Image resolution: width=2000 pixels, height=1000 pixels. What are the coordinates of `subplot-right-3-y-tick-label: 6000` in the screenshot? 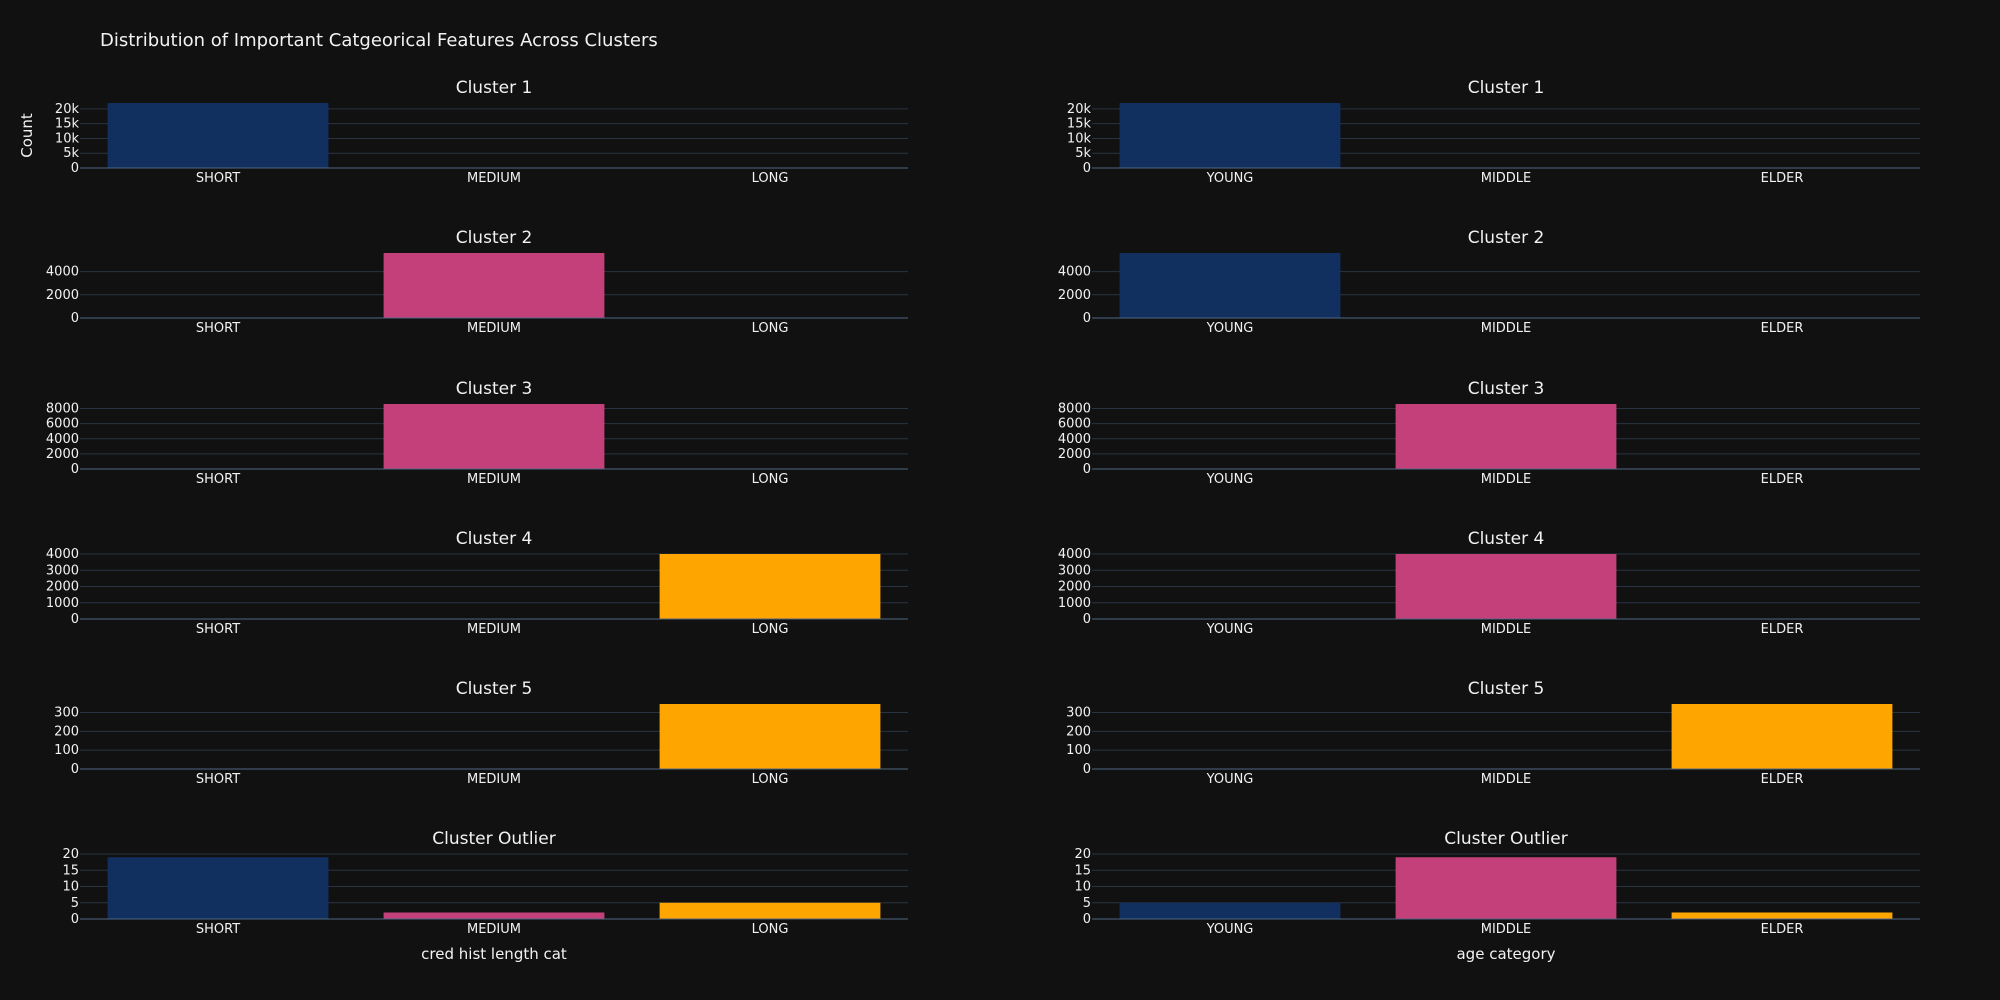 It's located at (1074, 424).